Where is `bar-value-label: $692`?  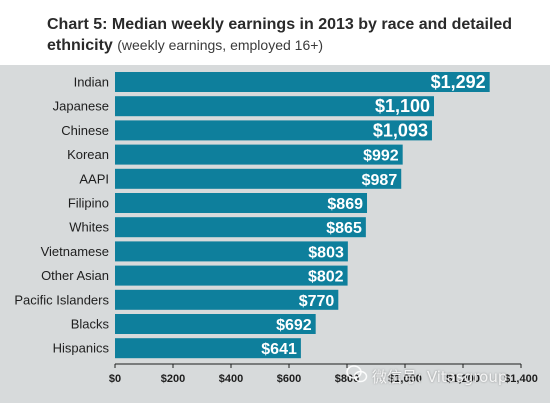
bar-value-label: $692 is located at coordinates (294, 325).